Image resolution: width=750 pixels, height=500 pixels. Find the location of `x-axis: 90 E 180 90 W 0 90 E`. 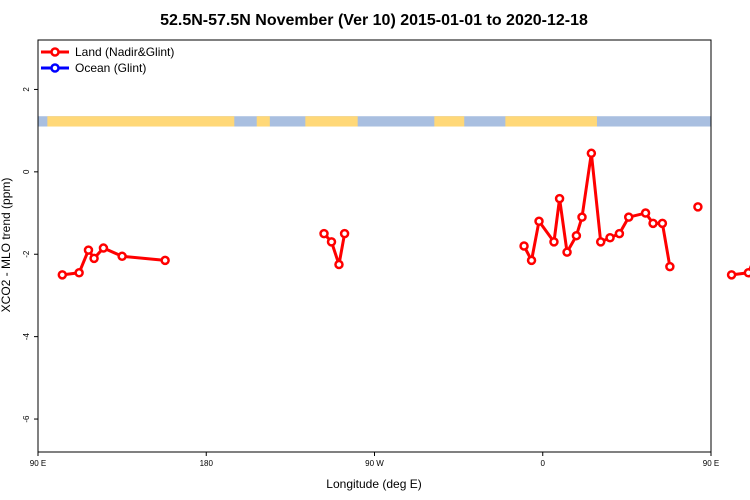

x-axis: 90 E 180 90 W 0 90 E is located at coordinates (374, 460).